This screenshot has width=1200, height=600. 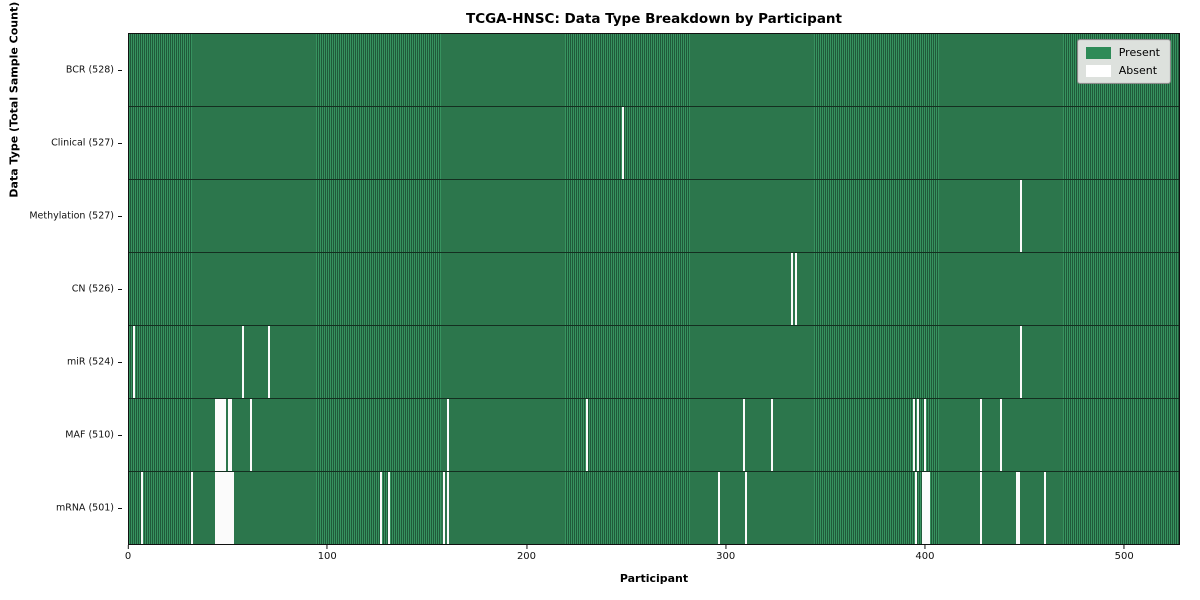 I want to click on legend-label: Present, so click(x=1139, y=52).